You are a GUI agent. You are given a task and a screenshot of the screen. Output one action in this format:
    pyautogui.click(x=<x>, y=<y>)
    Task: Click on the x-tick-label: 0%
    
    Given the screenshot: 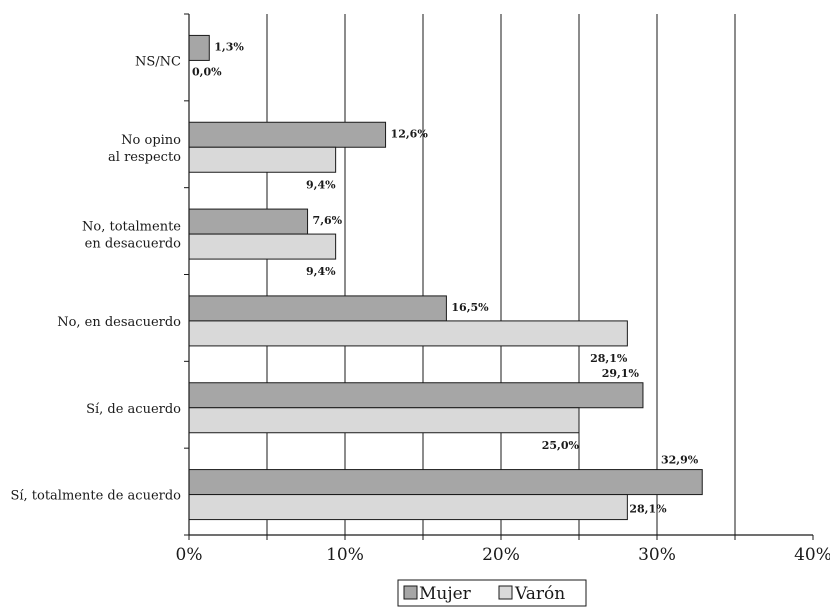 What is the action you would take?
    pyautogui.click(x=189, y=555)
    